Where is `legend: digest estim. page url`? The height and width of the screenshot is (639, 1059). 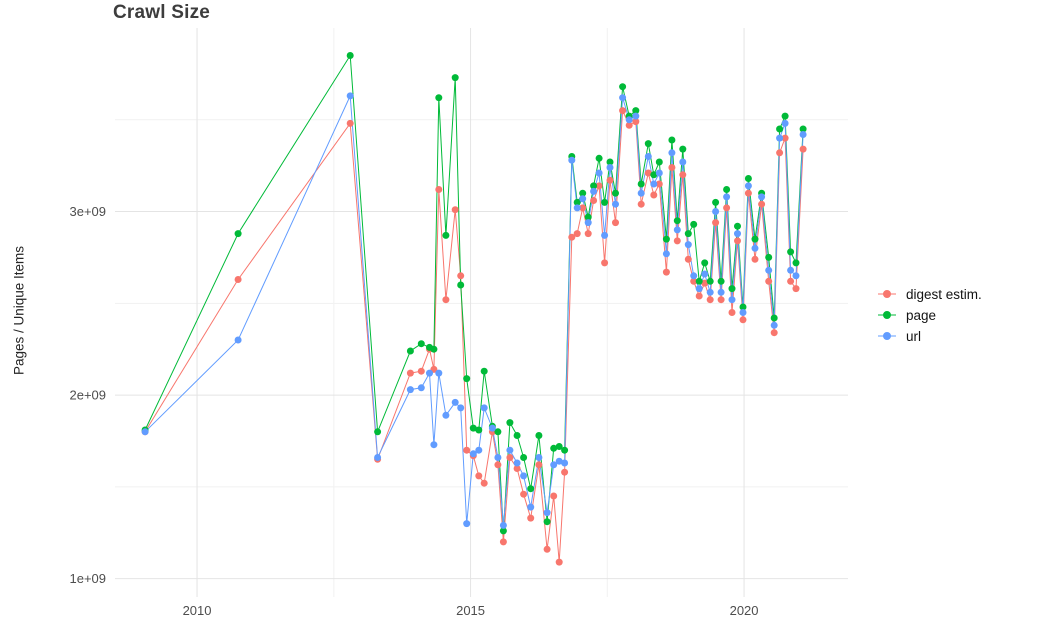 legend: digest estim. page url is located at coordinates (929, 315).